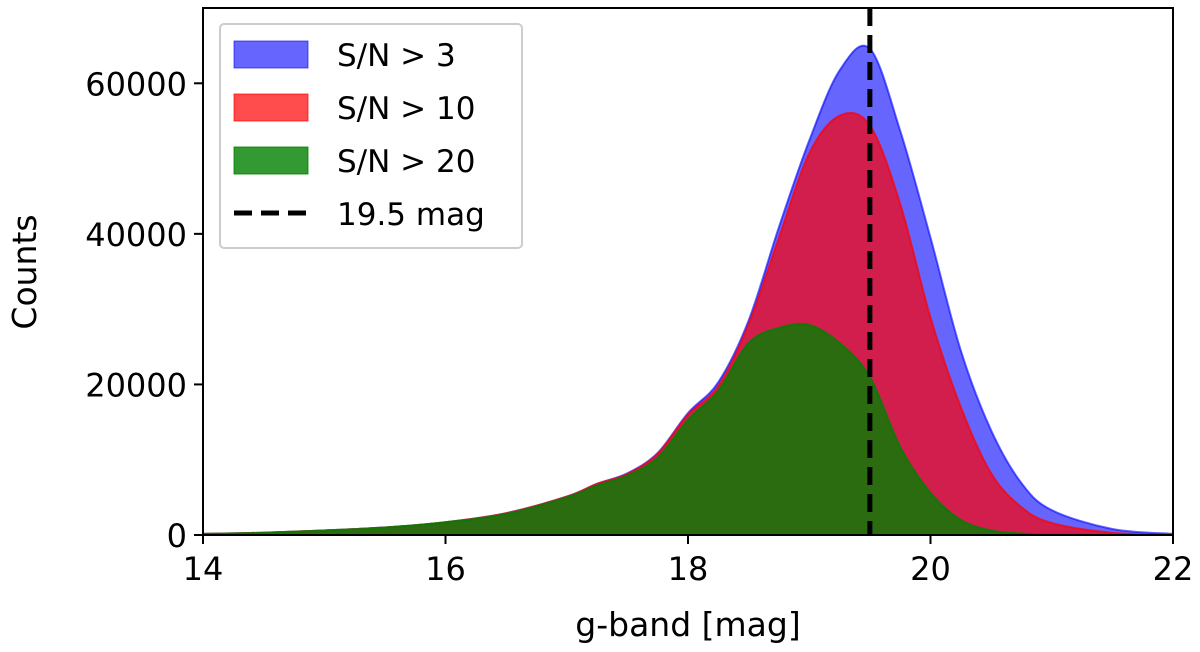  Describe the element at coordinates (177, 536) in the screenshot. I see `y-tick-label: 0` at that location.